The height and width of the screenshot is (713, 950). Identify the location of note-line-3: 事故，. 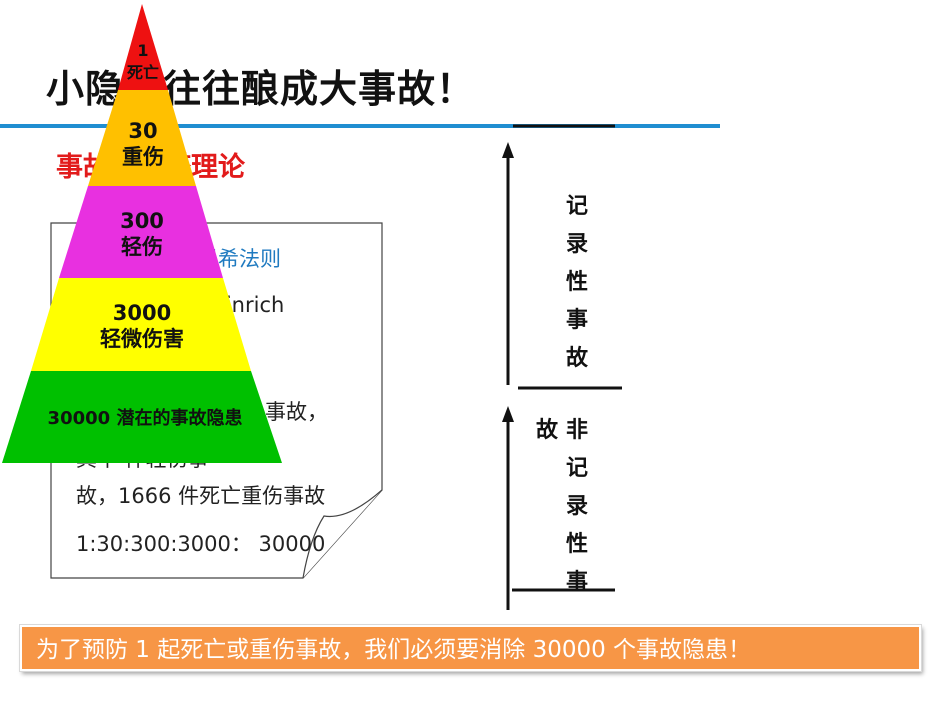
(296, 412).